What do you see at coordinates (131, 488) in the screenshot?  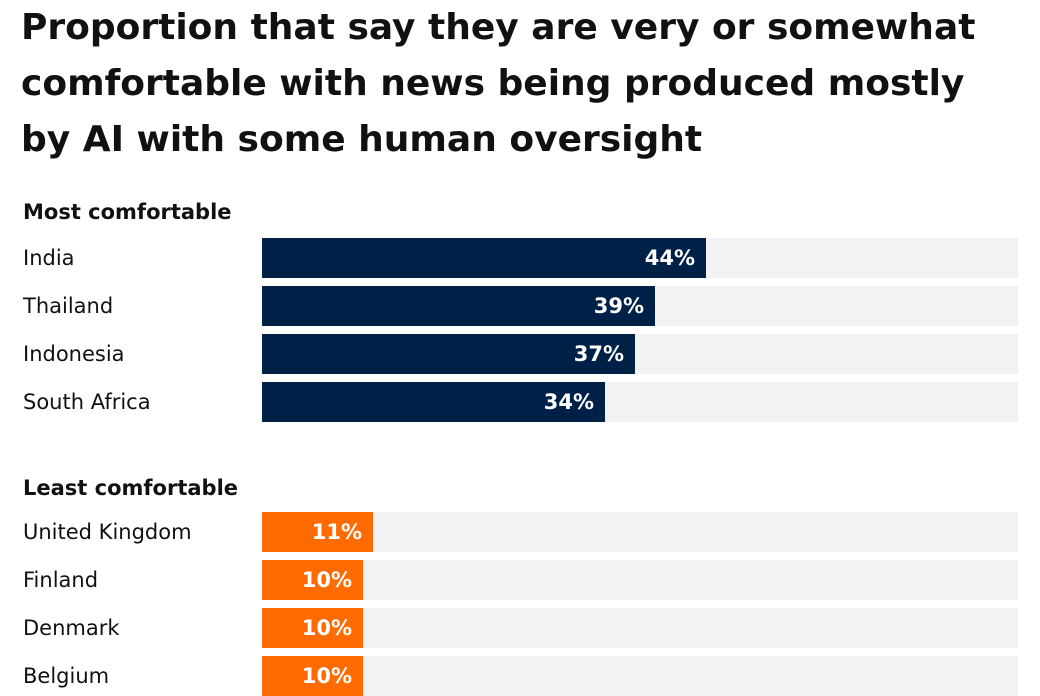 I see `group-heading: Least comfortable` at bounding box center [131, 488].